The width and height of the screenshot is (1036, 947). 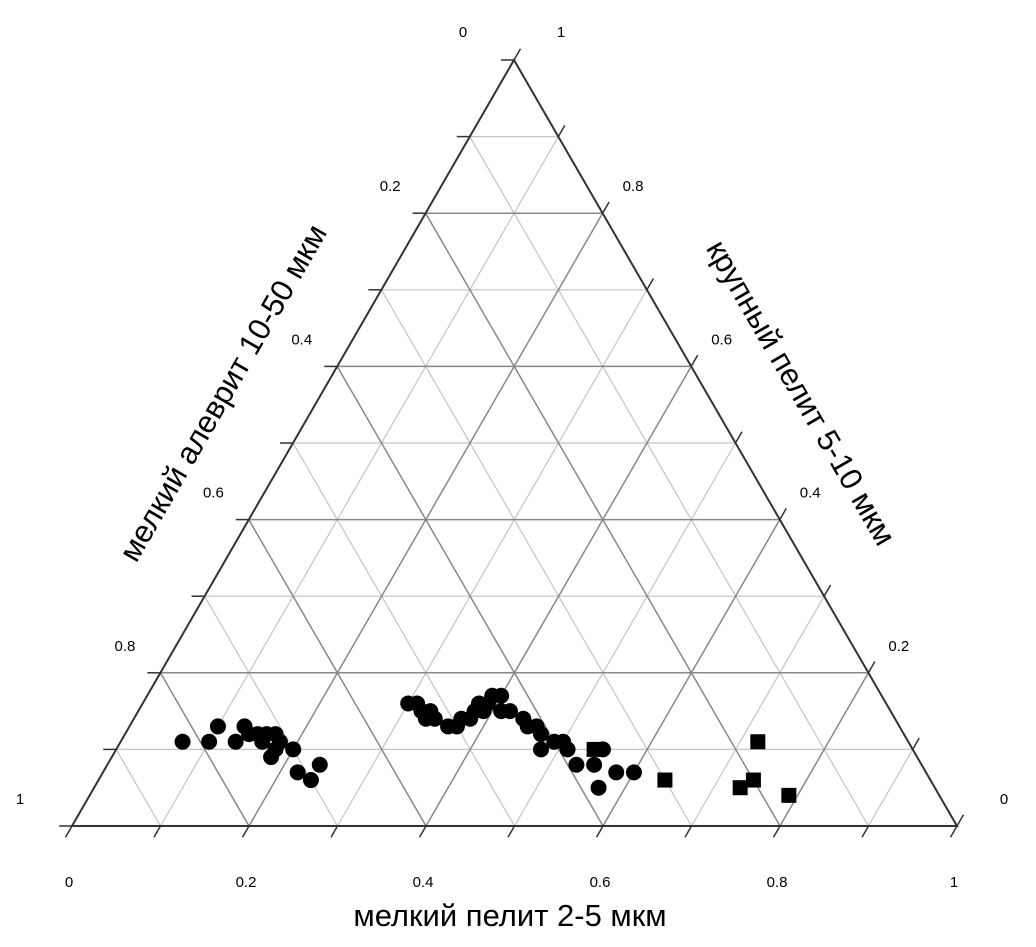 I want to click on tick-label-left: 0.4, so click(x=301, y=339).